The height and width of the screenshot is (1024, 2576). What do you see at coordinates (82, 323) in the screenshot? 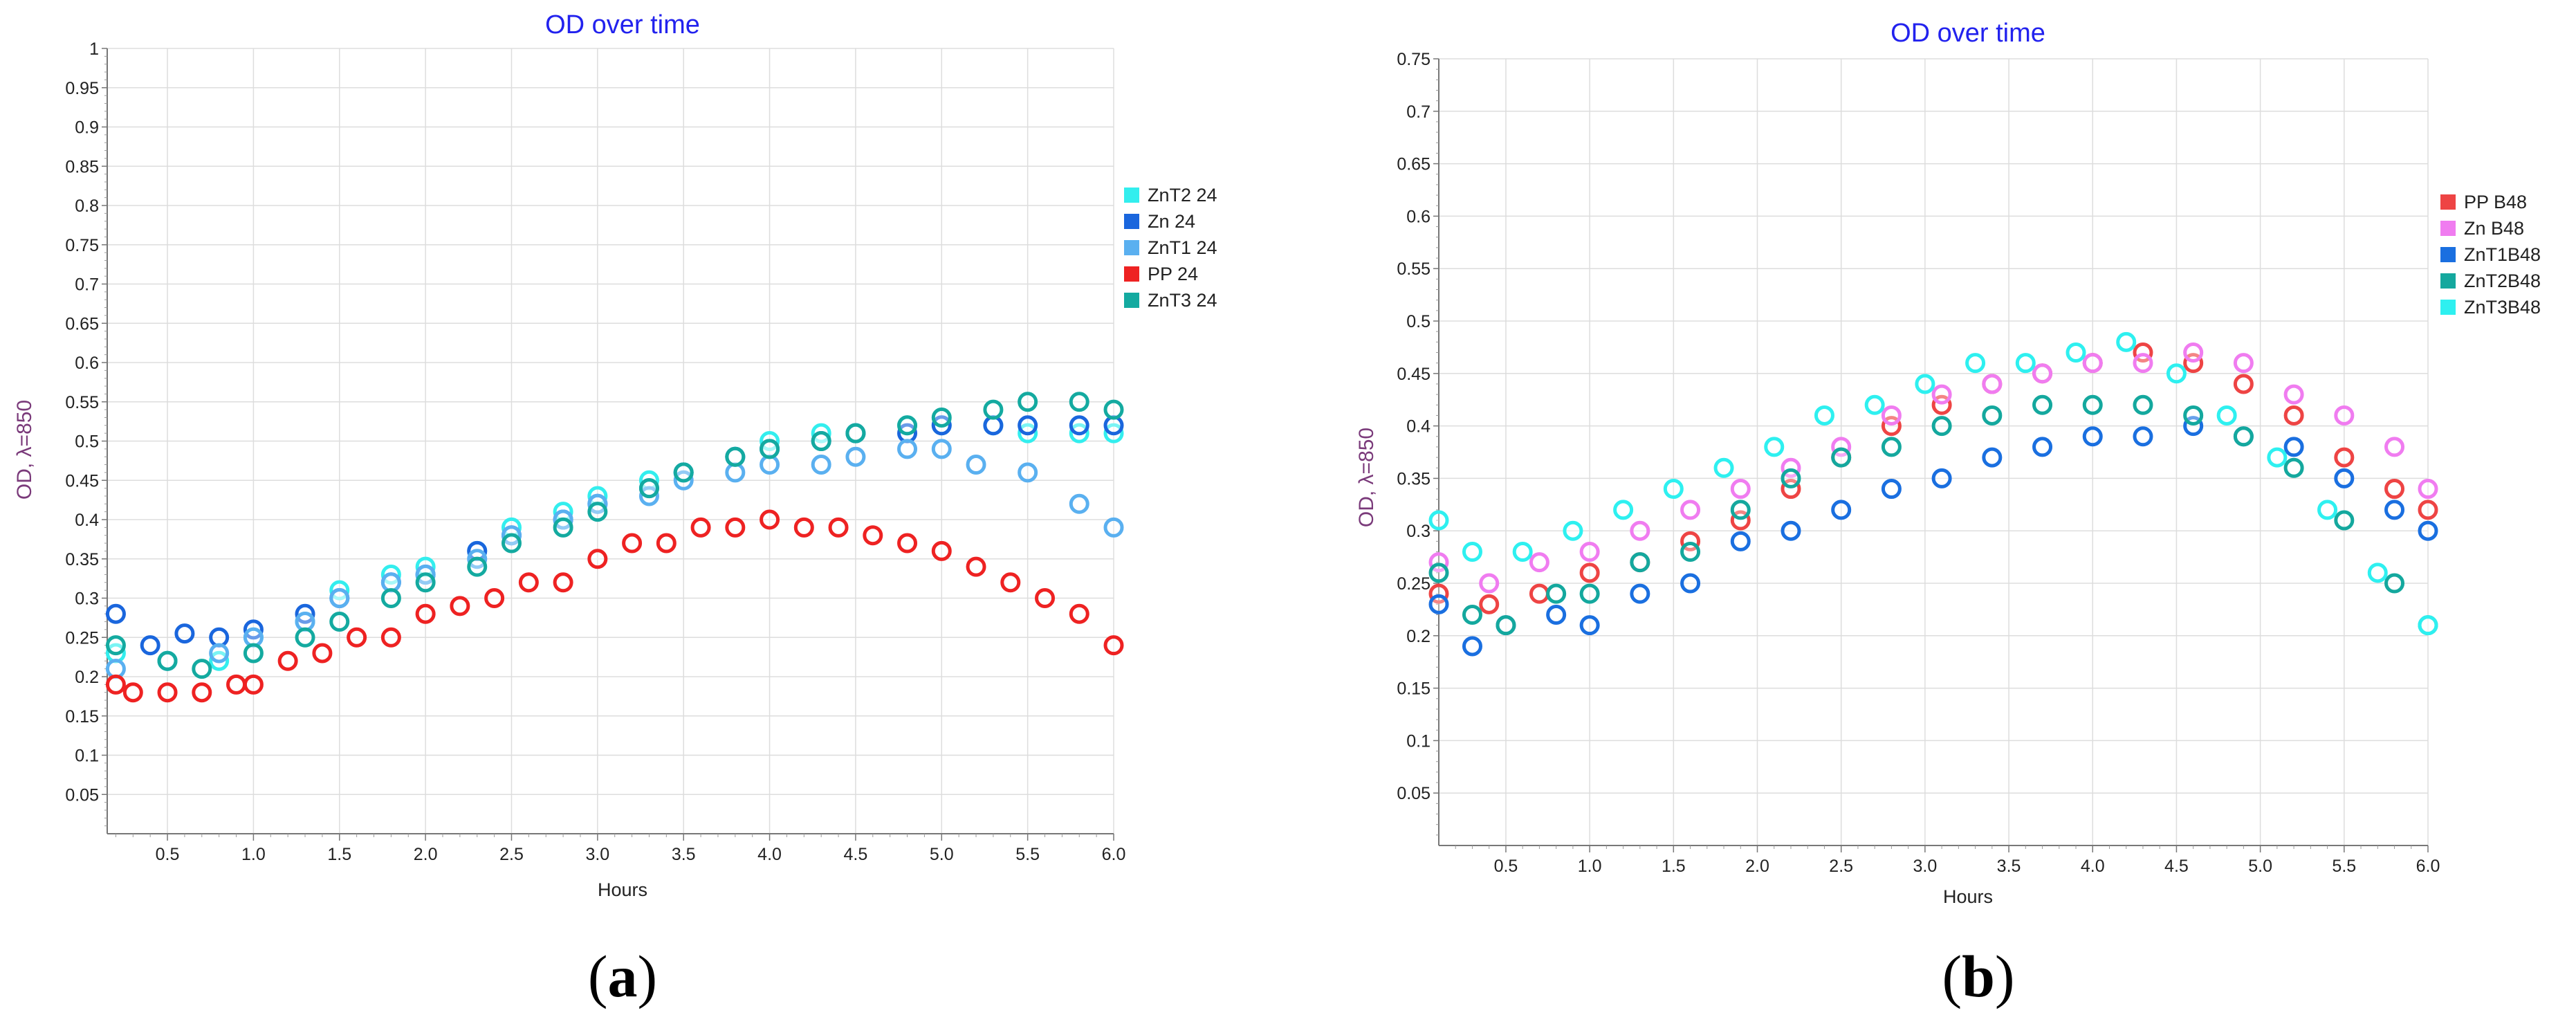
I see `chart-a-y-tick-label: 0.65` at bounding box center [82, 323].